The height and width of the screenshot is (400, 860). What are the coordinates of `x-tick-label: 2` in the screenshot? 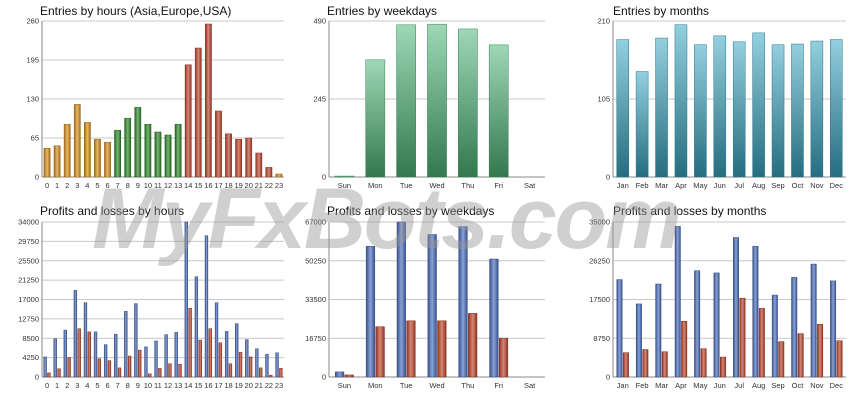 It's located at (67, 185).